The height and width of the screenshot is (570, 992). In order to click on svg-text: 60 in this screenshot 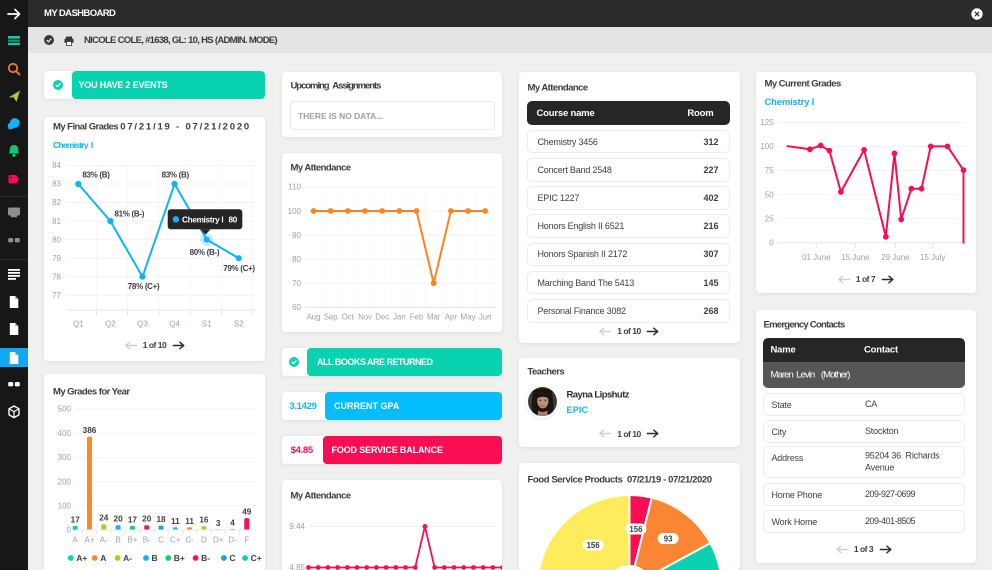, I will do `click(296, 307)`.